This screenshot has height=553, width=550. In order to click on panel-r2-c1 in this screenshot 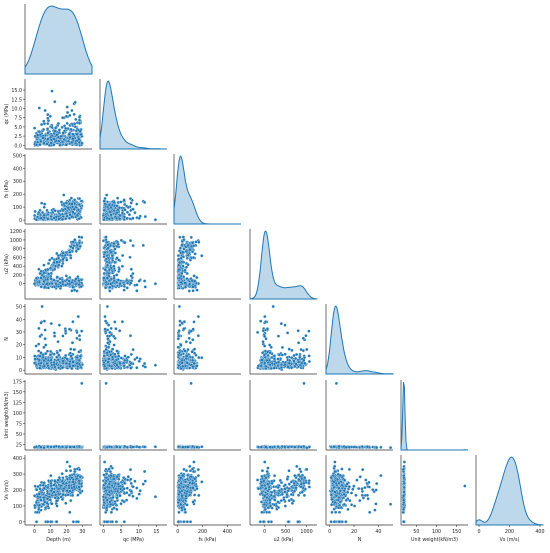, I will do `click(133, 189)`.